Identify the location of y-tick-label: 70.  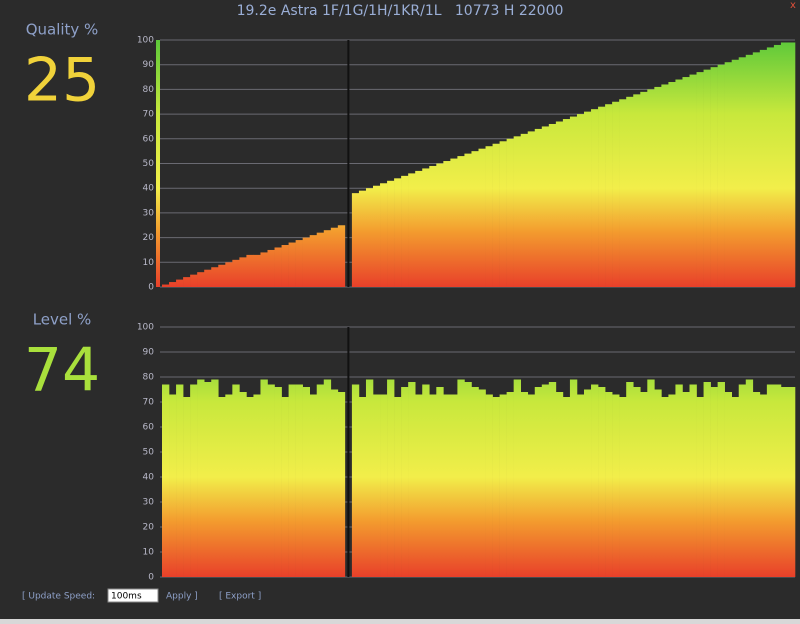
(149, 115).